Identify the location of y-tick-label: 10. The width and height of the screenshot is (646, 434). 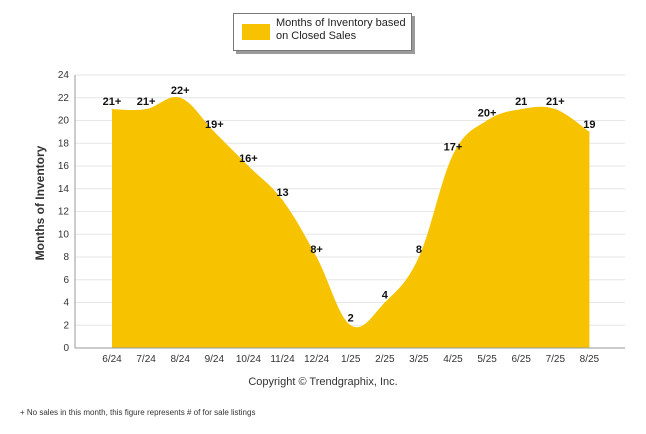
(64, 234).